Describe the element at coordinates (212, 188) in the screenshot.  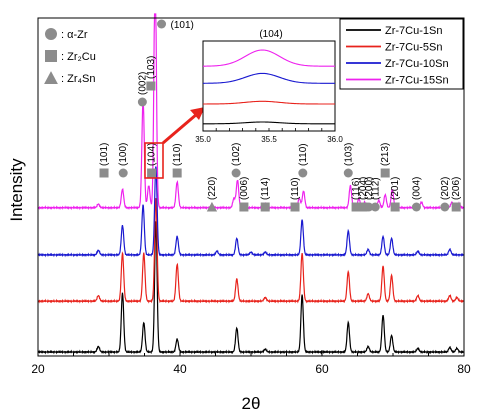
I see `peak-label: (220)` at that location.